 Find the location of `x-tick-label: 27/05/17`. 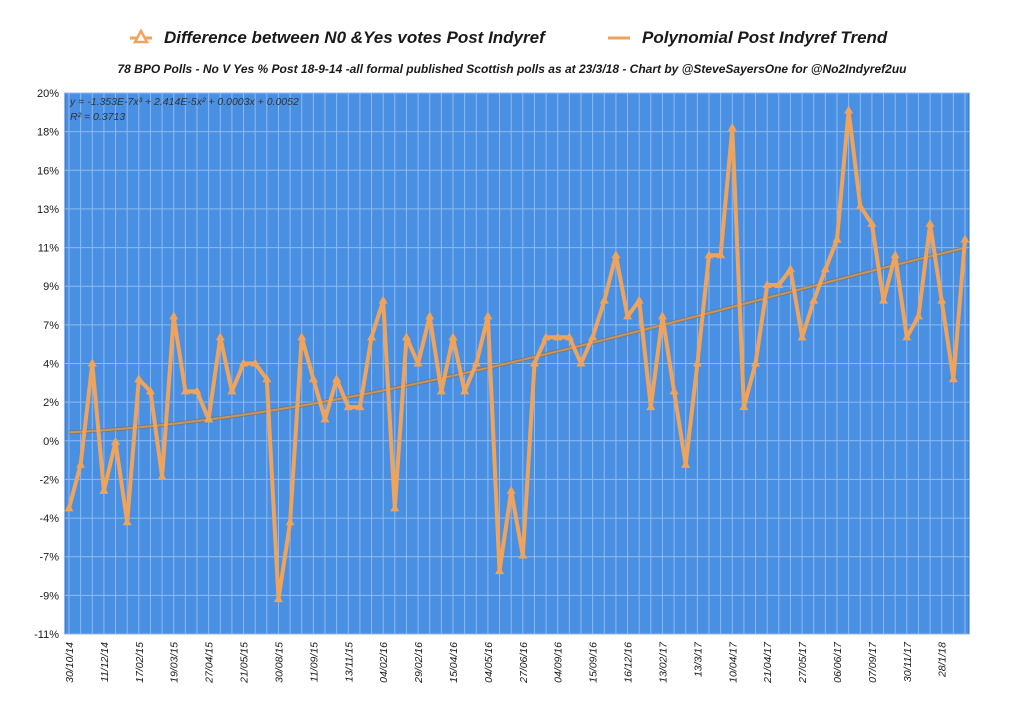

x-tick-label: 27/05/17 is located at coordinates (803, 662).